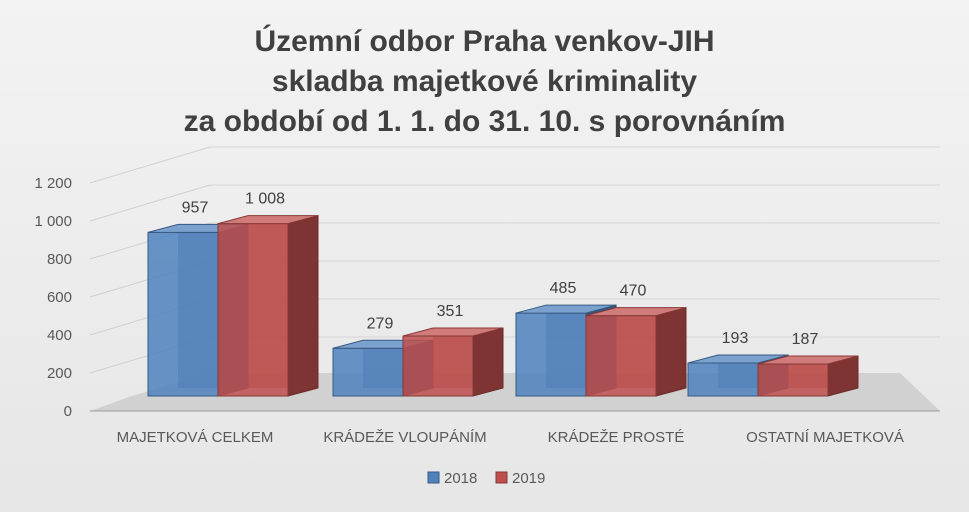 The height and width of the screenshot is (512, 969). Describe the element at coordinates (460, 478) in the screenshot. I see `legend-label-2018: 2018` at that location.